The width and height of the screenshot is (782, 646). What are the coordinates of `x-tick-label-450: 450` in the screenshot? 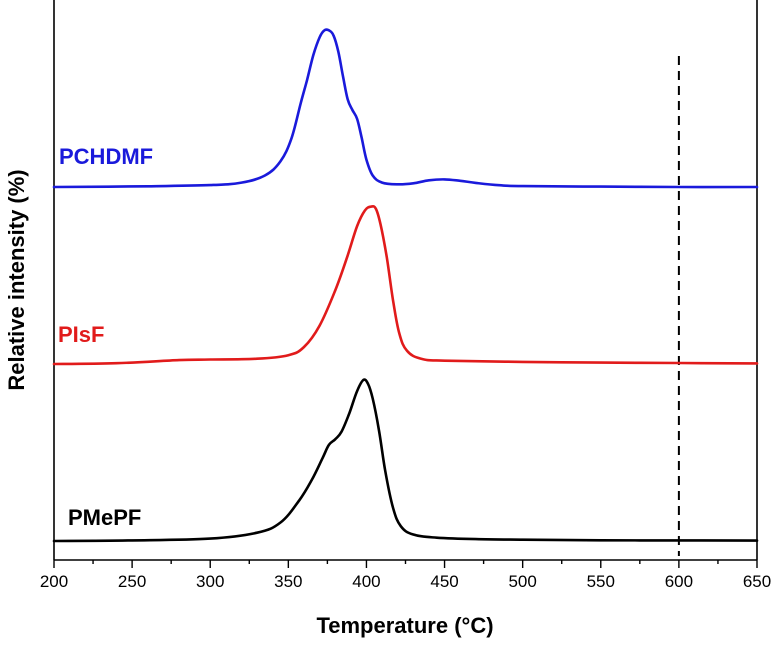 It's located at (444, 581).